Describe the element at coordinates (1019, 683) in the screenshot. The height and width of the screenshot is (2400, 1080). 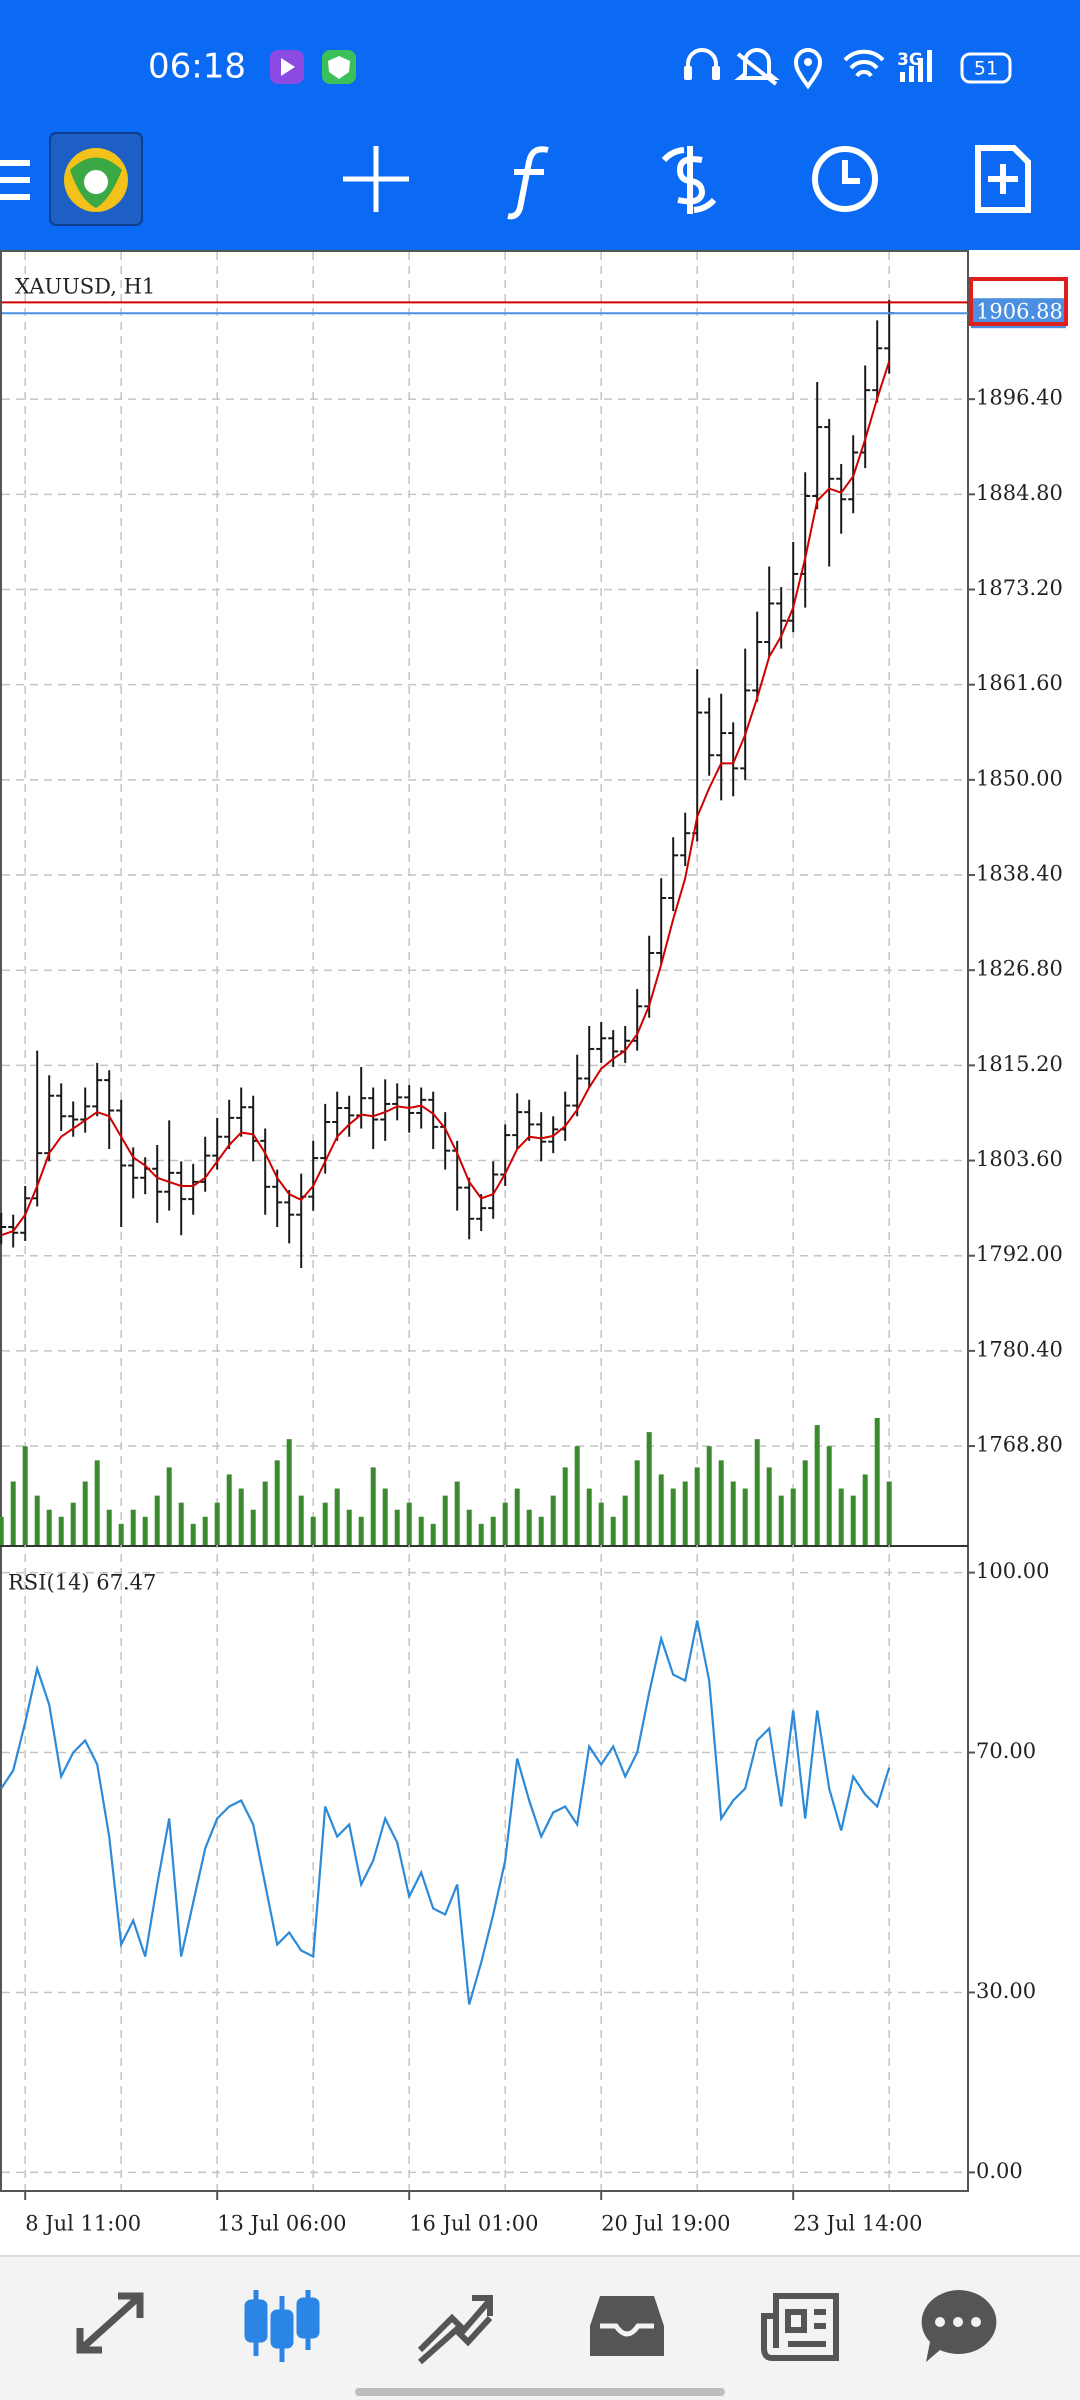
I see `y-tick-label: 1861.60` at that location.